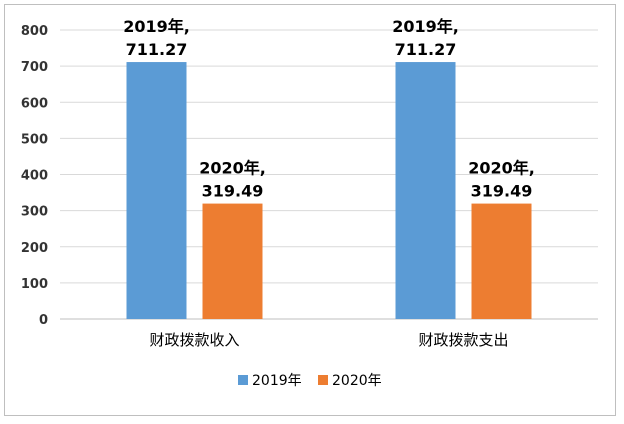 This screenshot has width=624, height=424. Describe the element at coordinates (34, 248) in the screenshot. I see `y-tick-label: 200` at that location.